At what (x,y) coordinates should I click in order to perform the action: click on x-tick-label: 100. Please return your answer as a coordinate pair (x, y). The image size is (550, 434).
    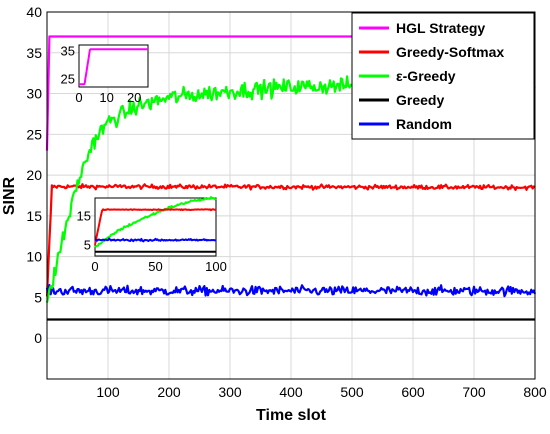
    Looking at the image, I should click on (108, 392).